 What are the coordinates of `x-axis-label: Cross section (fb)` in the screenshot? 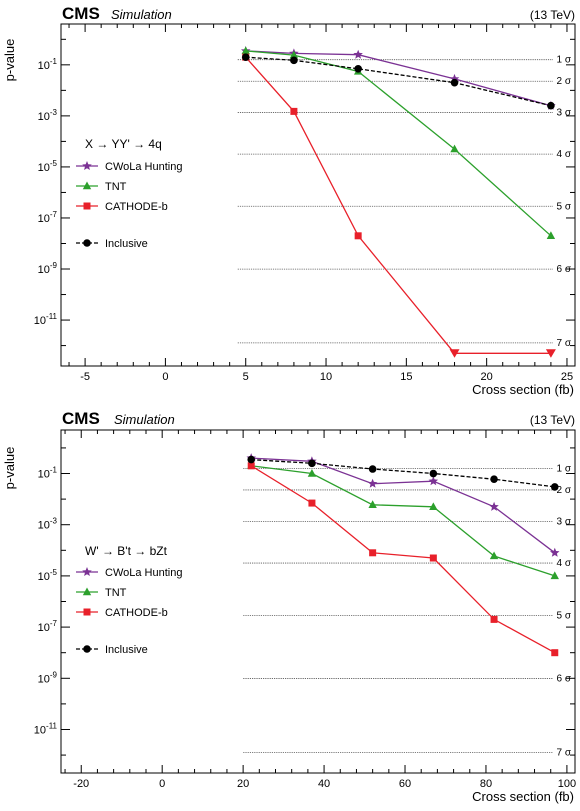 It's located at (523, 796).